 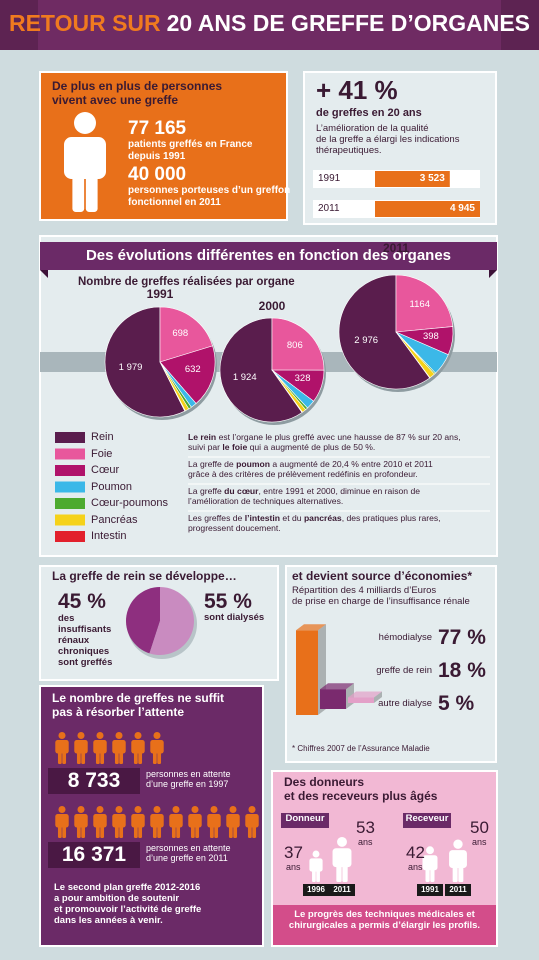 I want to click on note-segment: La greffe, so click(x=206, y=491).